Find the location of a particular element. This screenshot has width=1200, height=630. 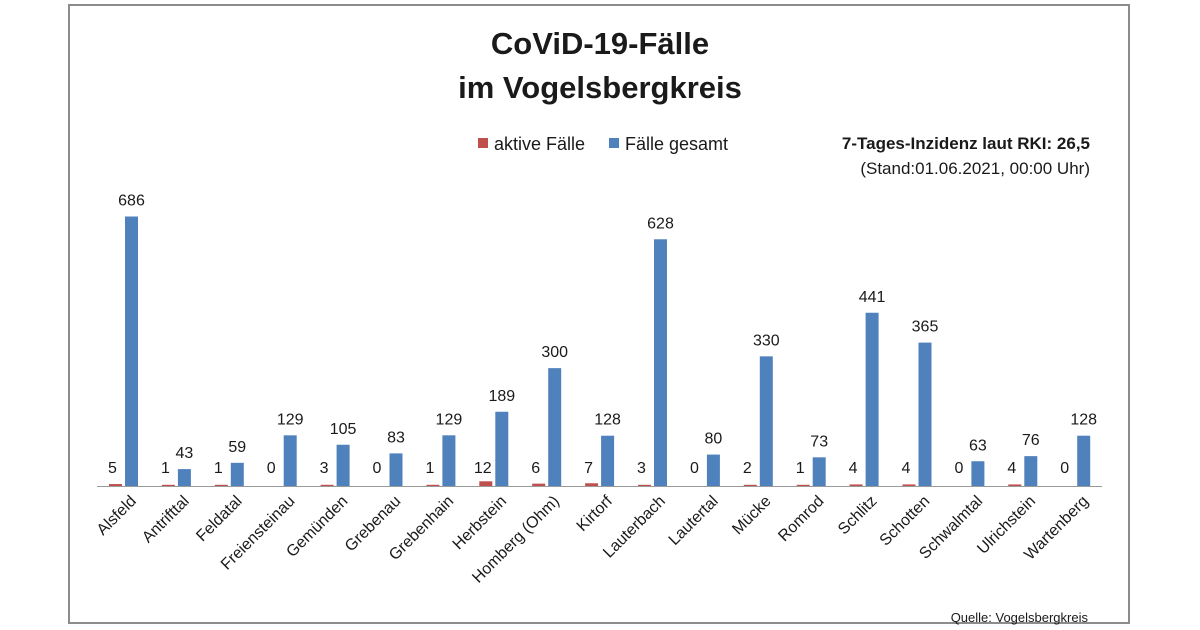

value-label-total-2: 59 is located at coordinates (237, 447).